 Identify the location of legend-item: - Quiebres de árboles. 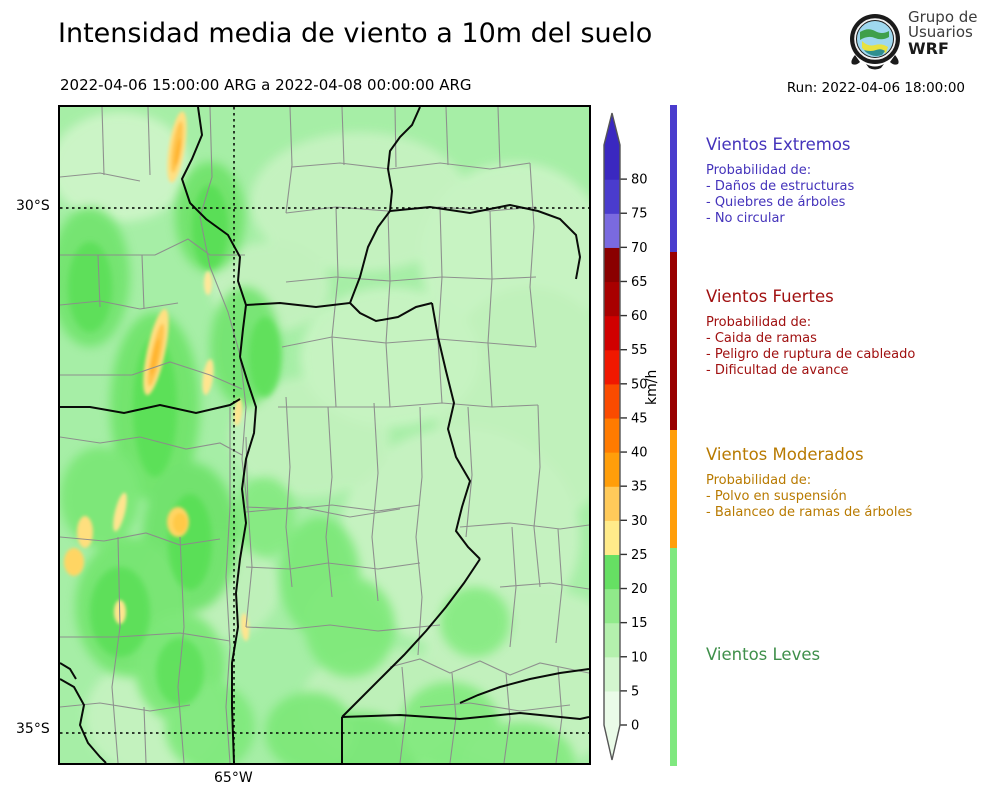
(776, 203).